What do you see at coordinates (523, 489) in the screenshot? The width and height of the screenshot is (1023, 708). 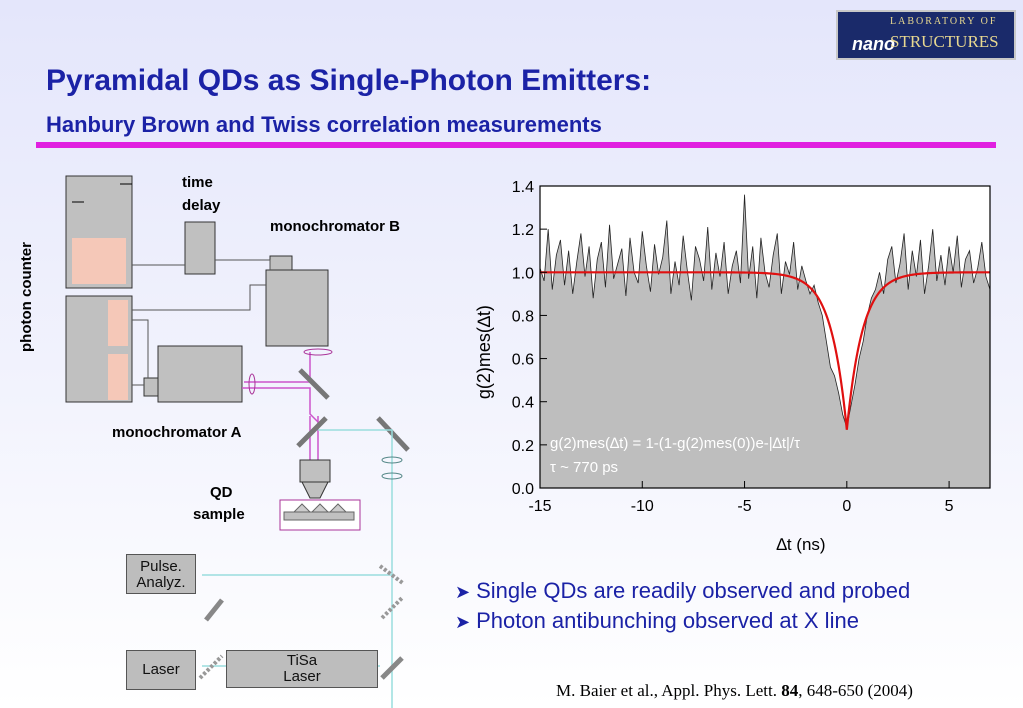 I see `y-tick-label: 0.0` at bounding box center [523, 489].